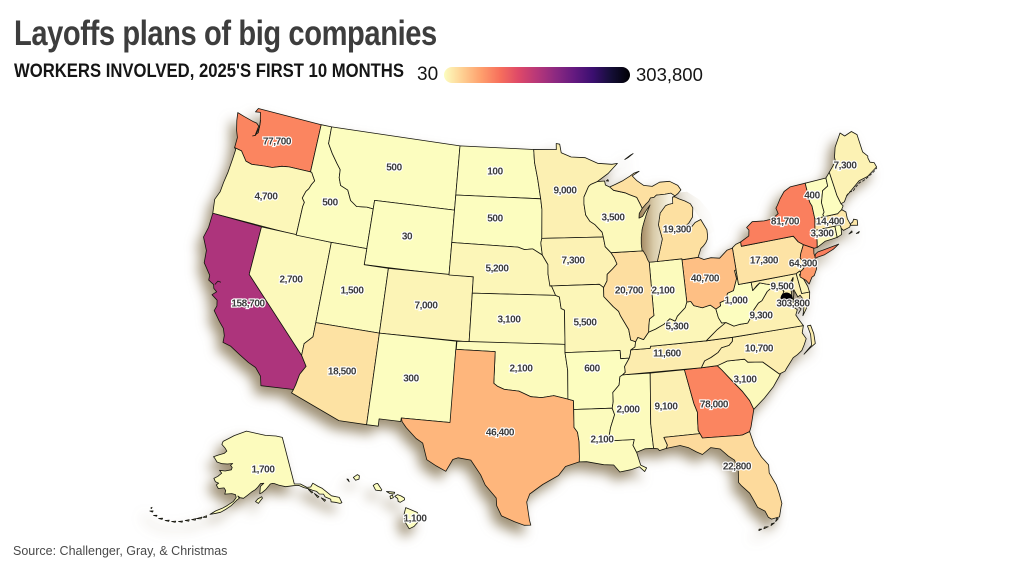 The width and height of the screenshot is (1024, 576). Describe the element at coordinates (592, 369) in the screenshot. I see `svg-text: 600` at that location.